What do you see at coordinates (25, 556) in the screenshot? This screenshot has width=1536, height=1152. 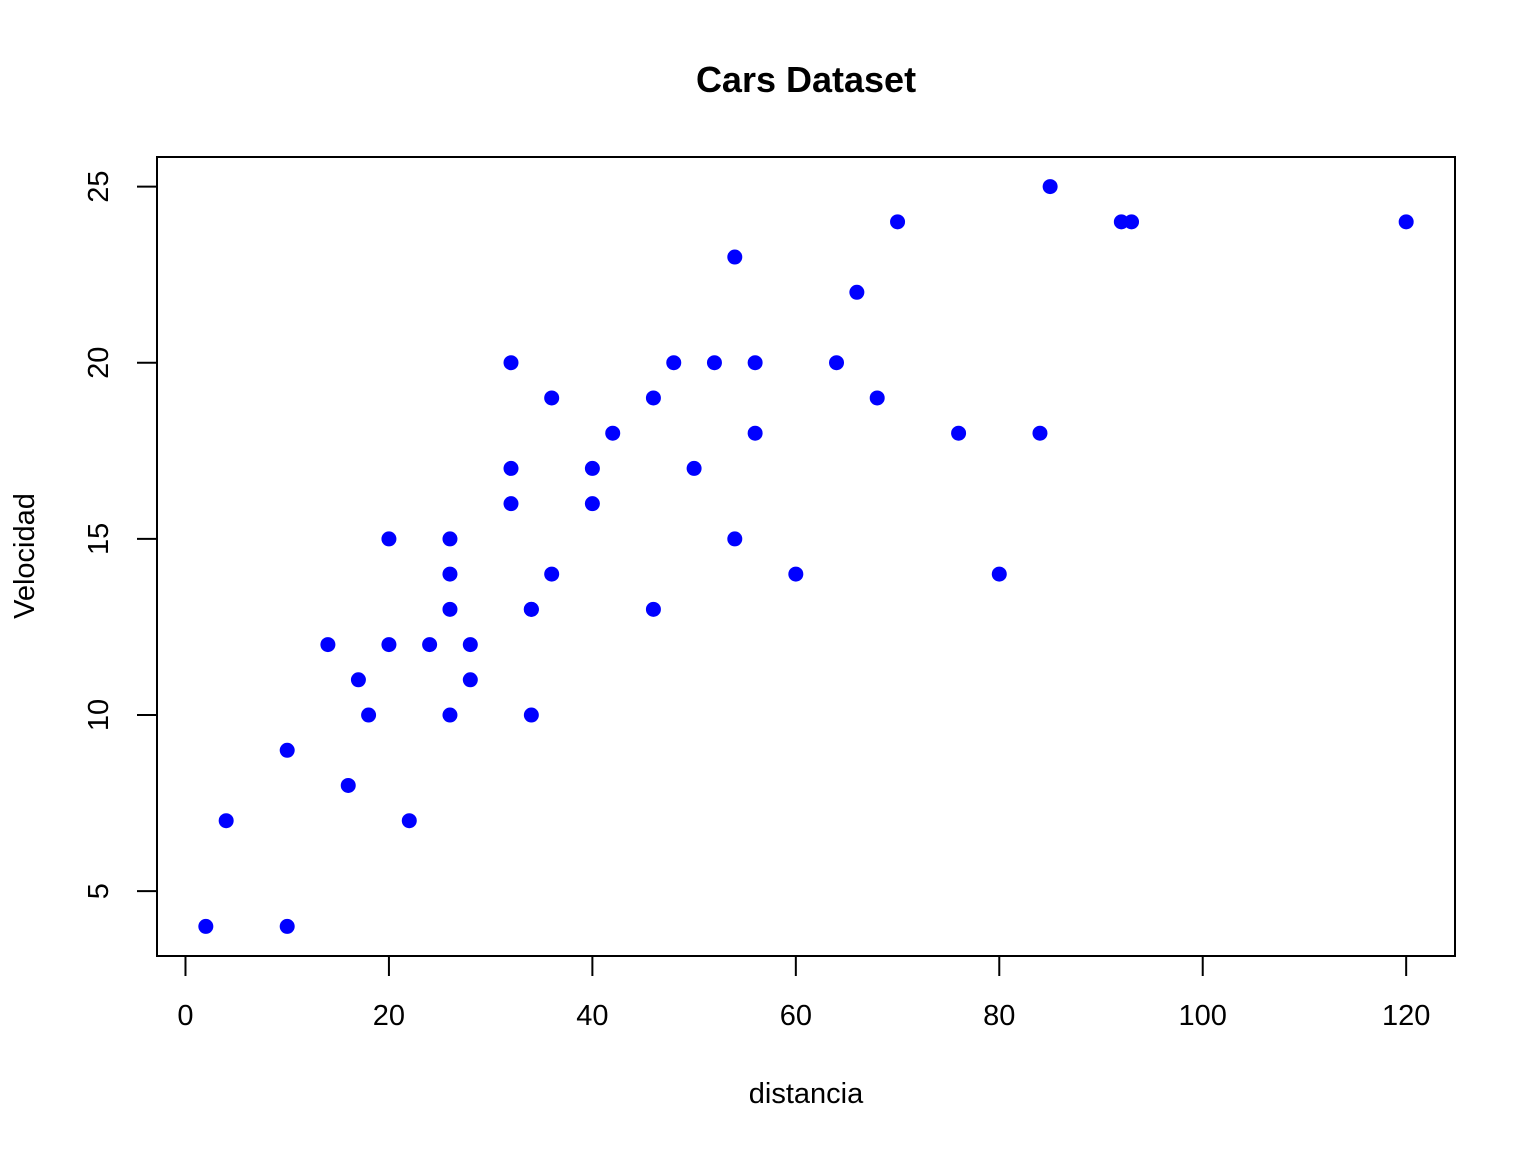 I see `y-axis-label: Velocidad` at bounding box center [25, 556].